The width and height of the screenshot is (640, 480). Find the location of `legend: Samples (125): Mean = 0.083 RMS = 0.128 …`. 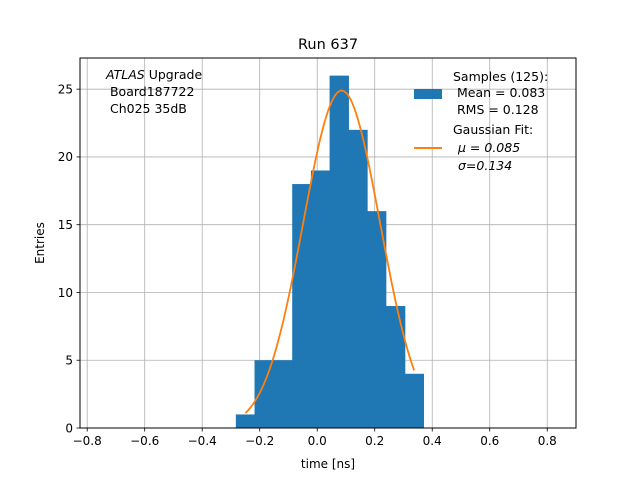

legend: Samples (125): Mean = 0.083 RMS = 0.128 … is located at coordinates (481, 121).